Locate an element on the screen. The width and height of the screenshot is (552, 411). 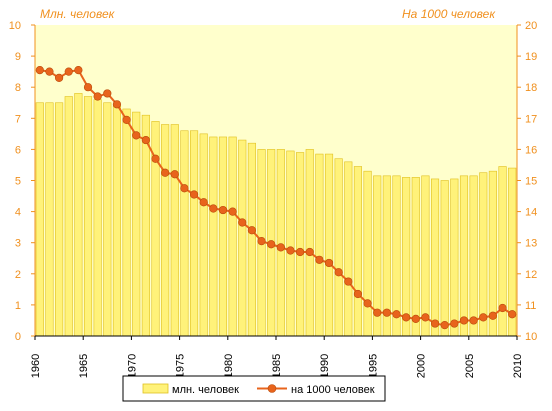
bar-1961 is located at coordinates (49, 219).